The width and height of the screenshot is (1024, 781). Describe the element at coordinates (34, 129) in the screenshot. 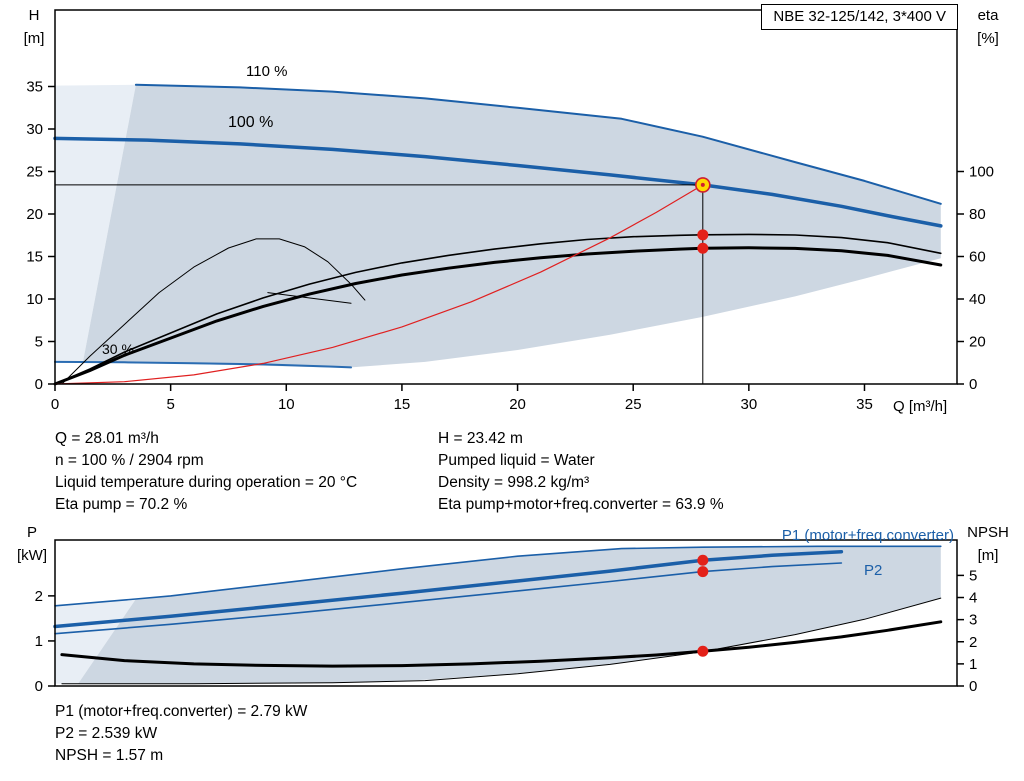

I see `y-tick-label: 30` at that location.